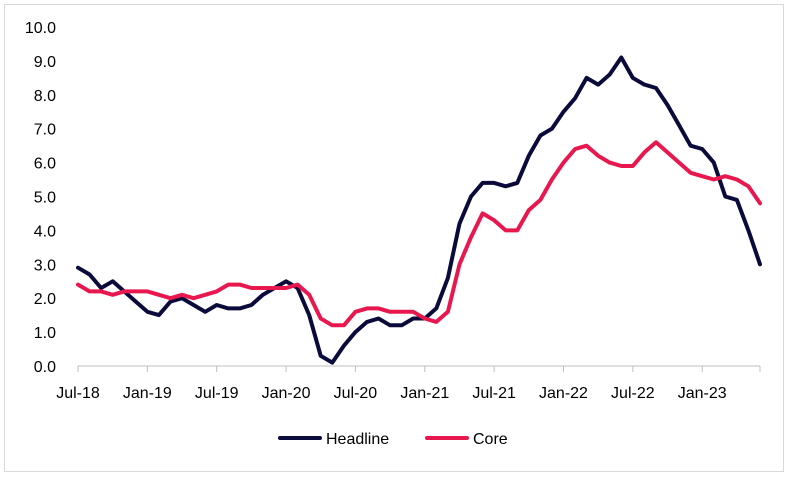  I want to click on y-tick-label: 10.0, so click(40, 28).